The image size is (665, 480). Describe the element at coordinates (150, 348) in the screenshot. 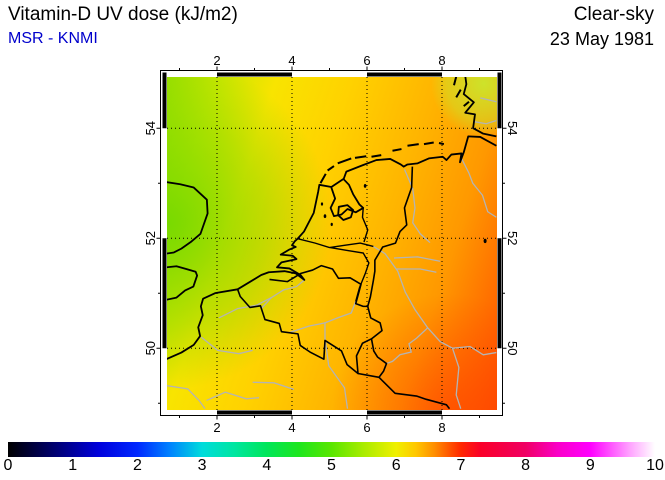

I see `y-tick-left-50: 50` at that location.